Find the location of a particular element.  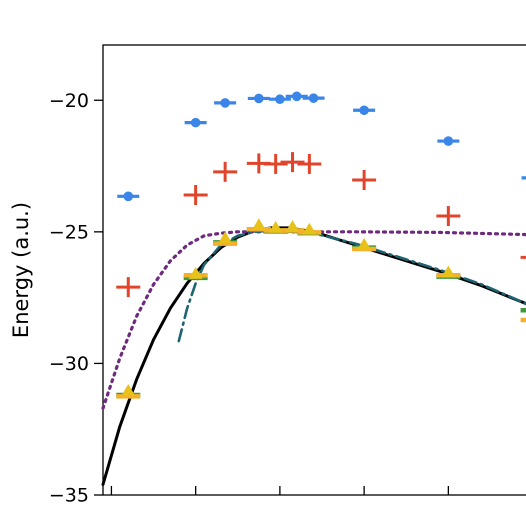

y-tick-label: −20 is located at coordinates (69, 101).